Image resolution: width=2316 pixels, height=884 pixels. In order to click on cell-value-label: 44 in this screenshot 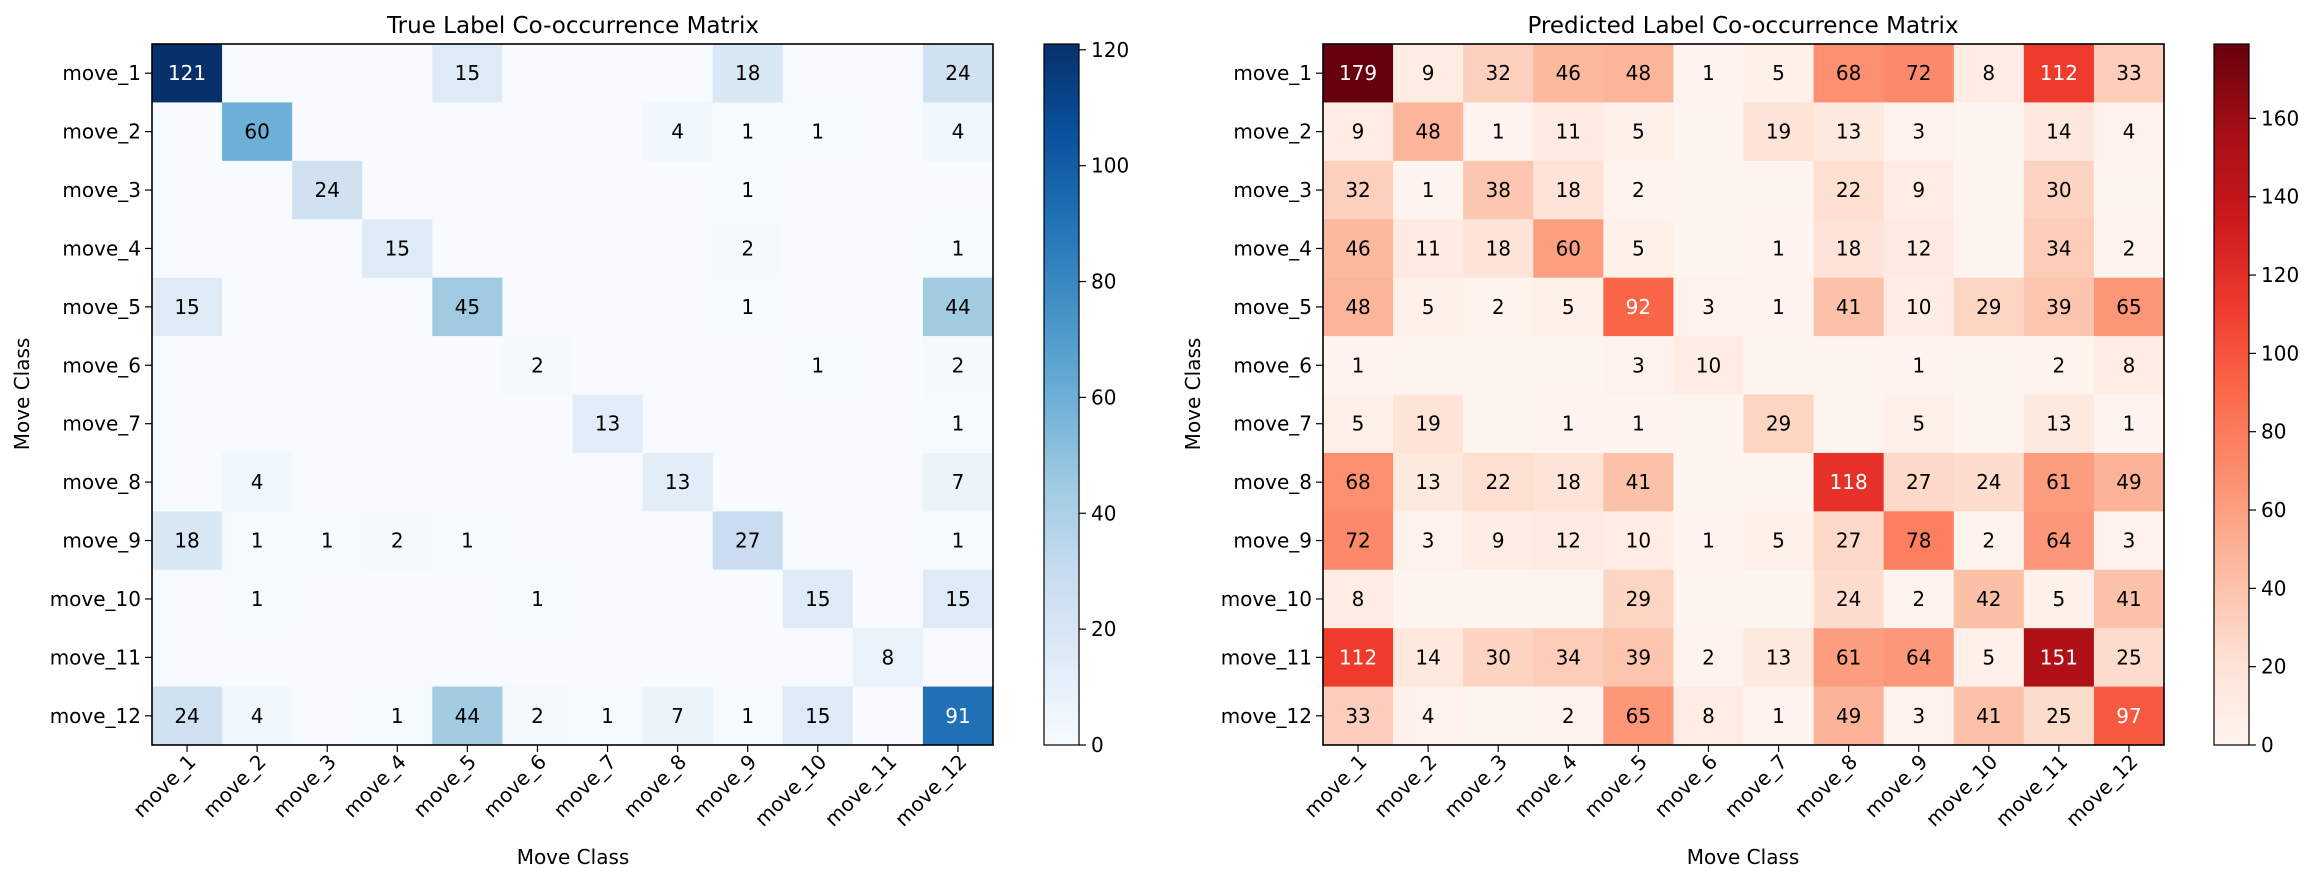, I will do `click(467, 716)`.